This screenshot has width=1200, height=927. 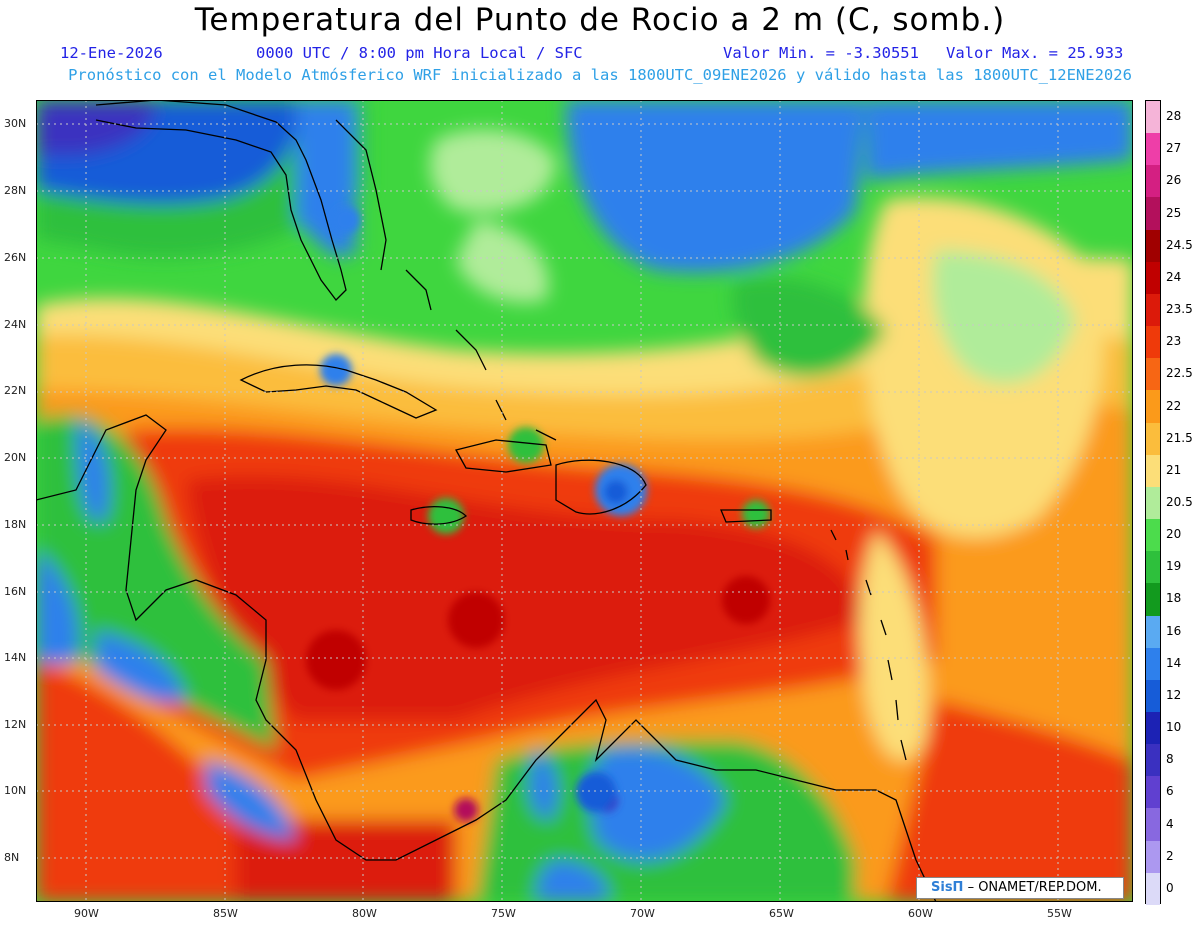 What do you see at coordinates (12, 857) in the screenshot?
I see `lat-label: 8N` at bounding box center [12, 857].